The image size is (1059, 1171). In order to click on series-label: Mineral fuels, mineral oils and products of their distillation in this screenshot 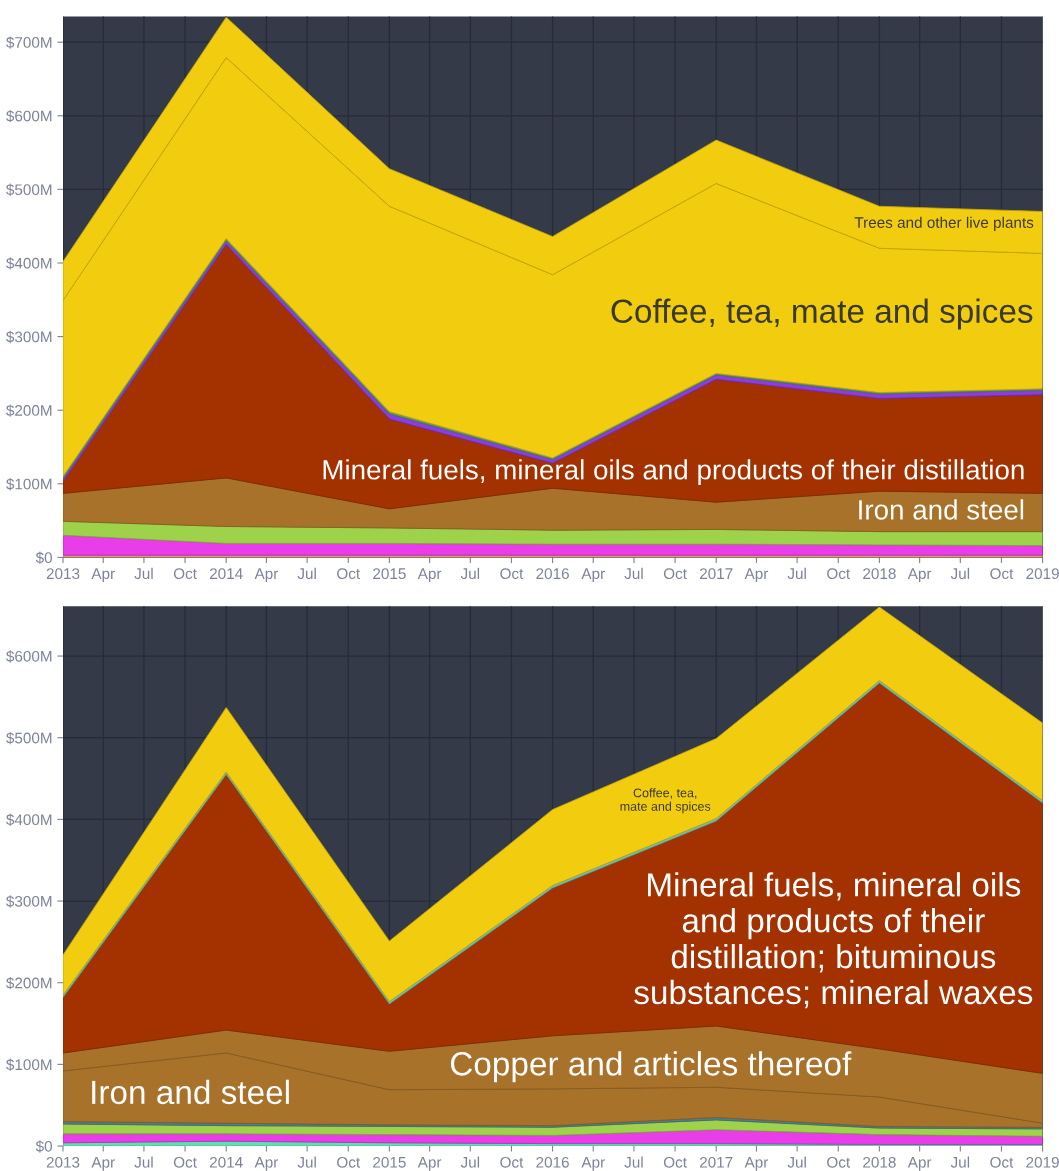, I will do `click(673, 472)`.